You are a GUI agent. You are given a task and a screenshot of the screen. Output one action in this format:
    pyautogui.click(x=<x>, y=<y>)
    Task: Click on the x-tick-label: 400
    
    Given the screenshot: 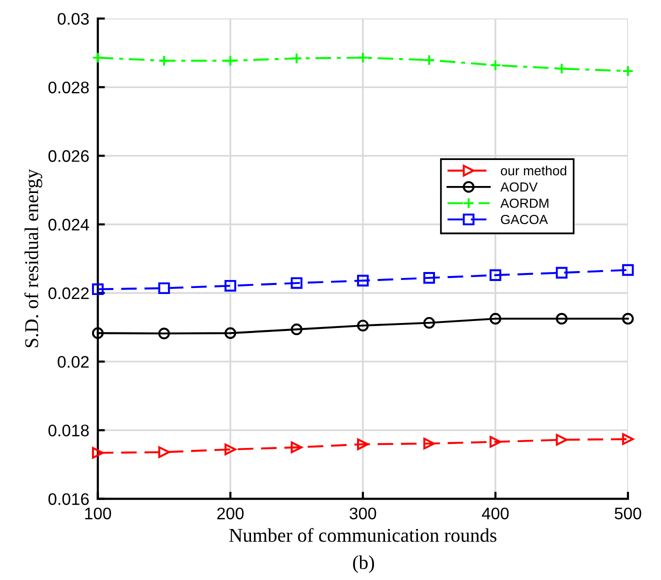 What is the action you would take?
    pyautogui.click(x=495, y=514)
    